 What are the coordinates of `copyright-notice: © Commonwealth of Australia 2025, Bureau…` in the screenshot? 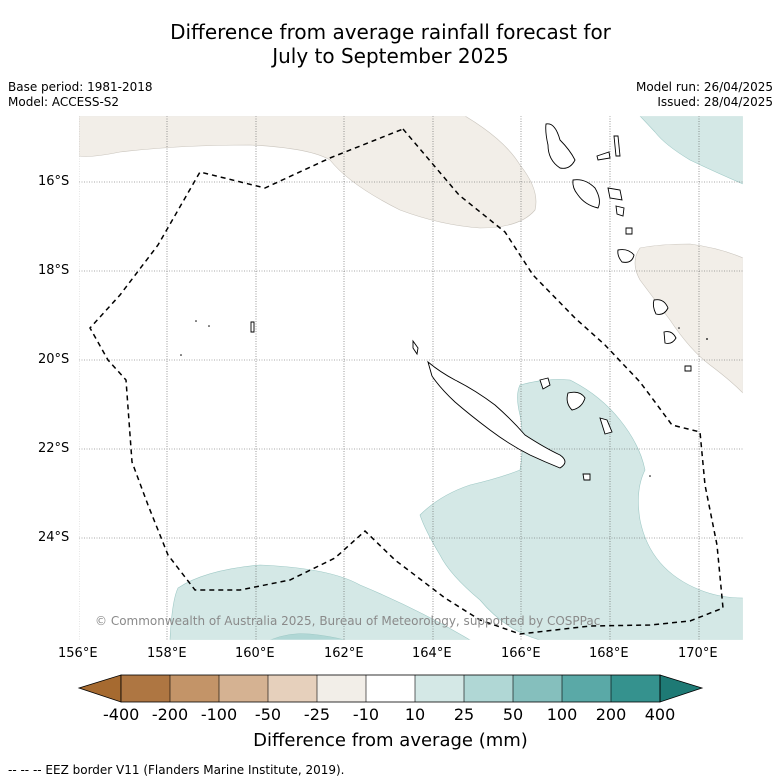 It's located at (348, 621).